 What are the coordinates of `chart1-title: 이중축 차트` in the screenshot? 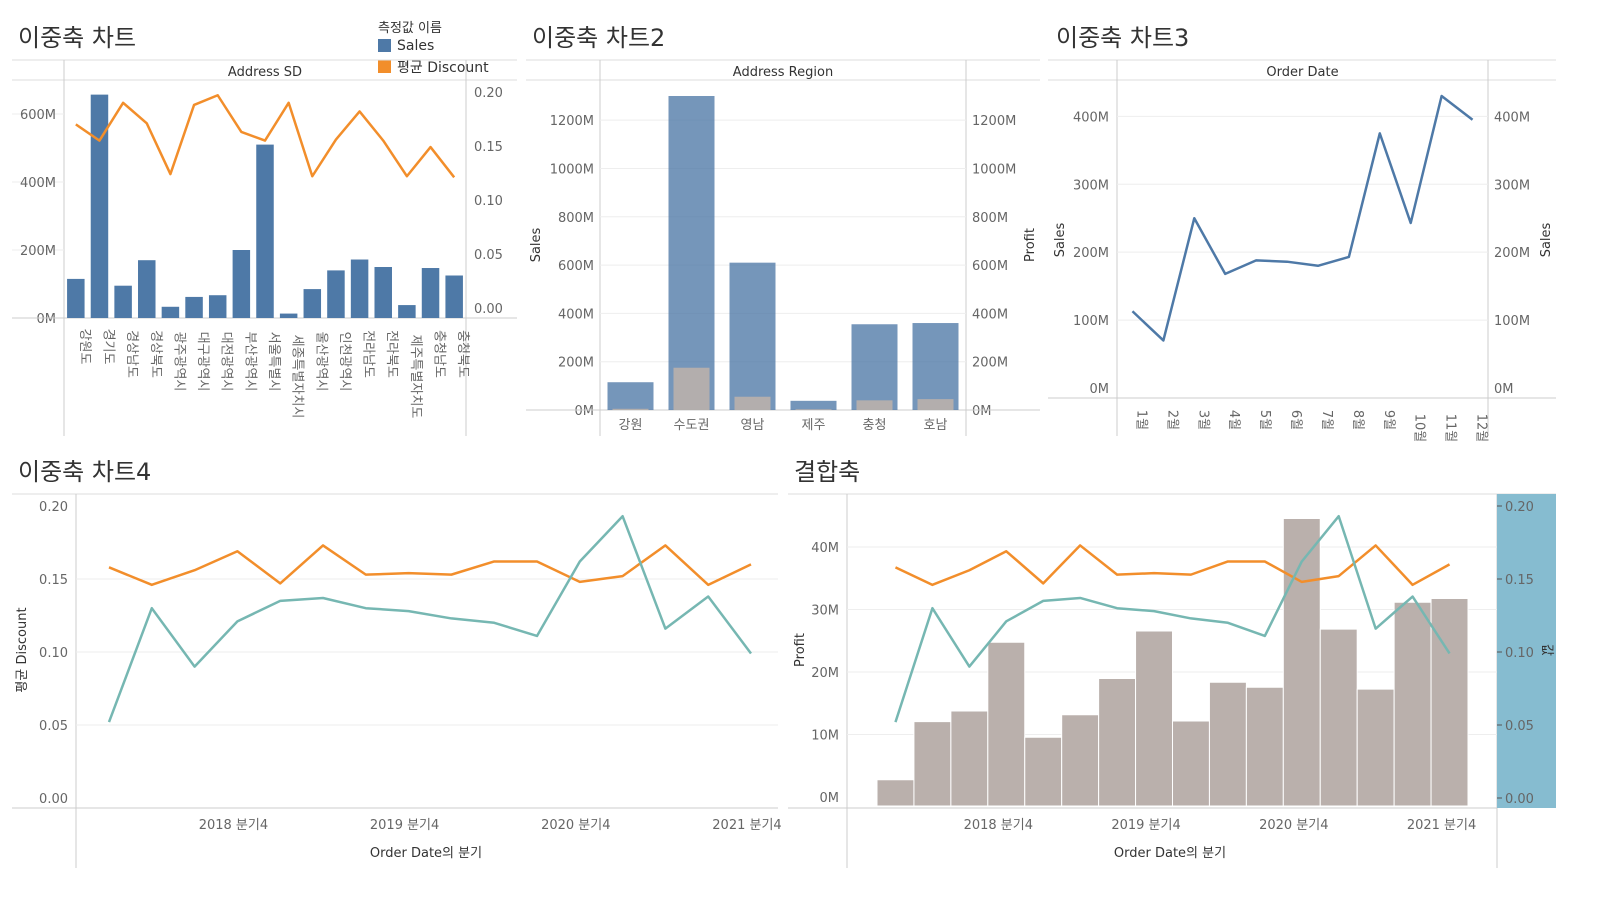 It's located at (77, 38).